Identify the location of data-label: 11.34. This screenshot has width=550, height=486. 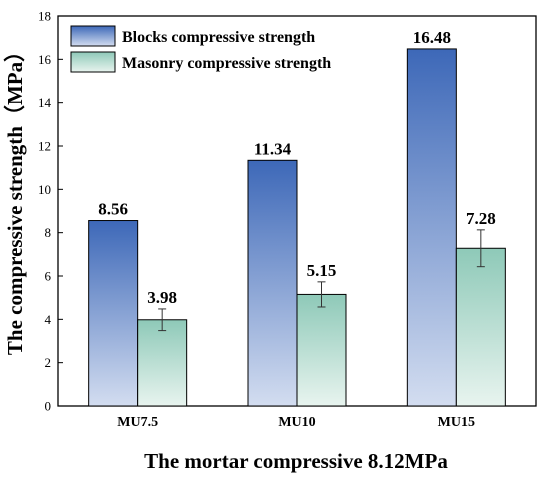
(273, 148).